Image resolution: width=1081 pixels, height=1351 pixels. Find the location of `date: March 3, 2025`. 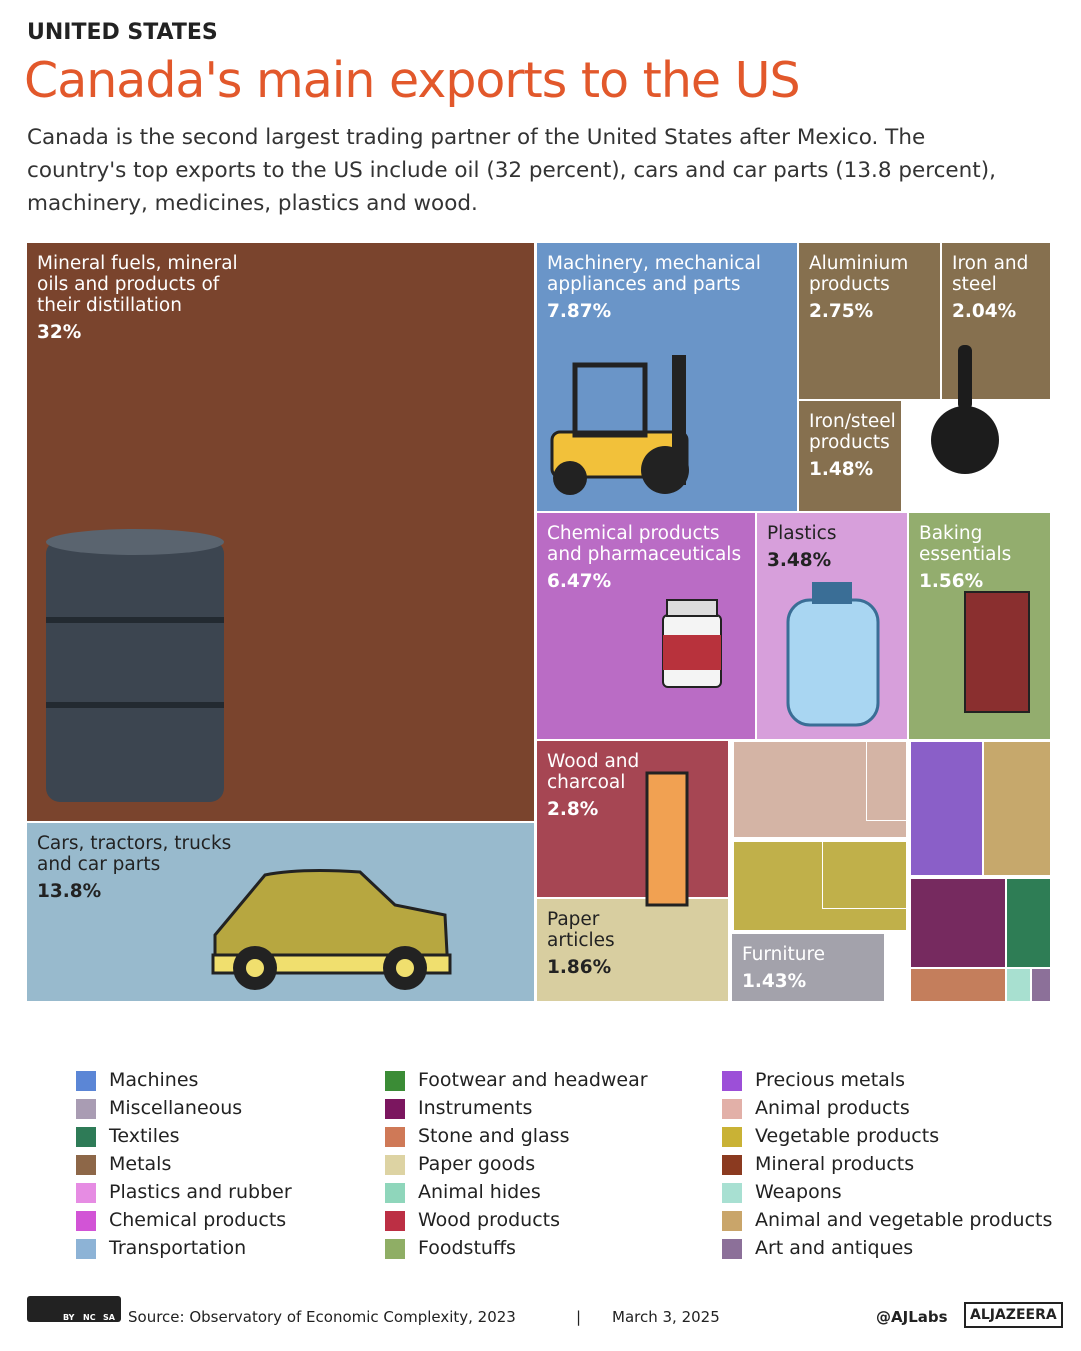

date: March 3, 2025 is located at coordinates (666, 1317).